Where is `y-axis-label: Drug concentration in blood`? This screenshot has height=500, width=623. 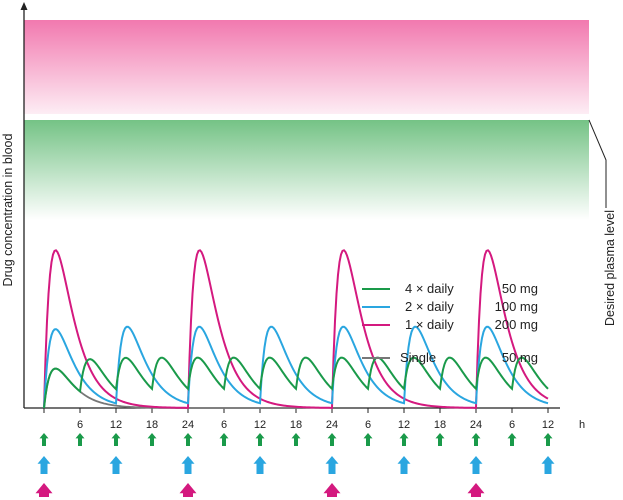
y-axis-label: Drug concentration in blood is located at coordinates (8, 210).